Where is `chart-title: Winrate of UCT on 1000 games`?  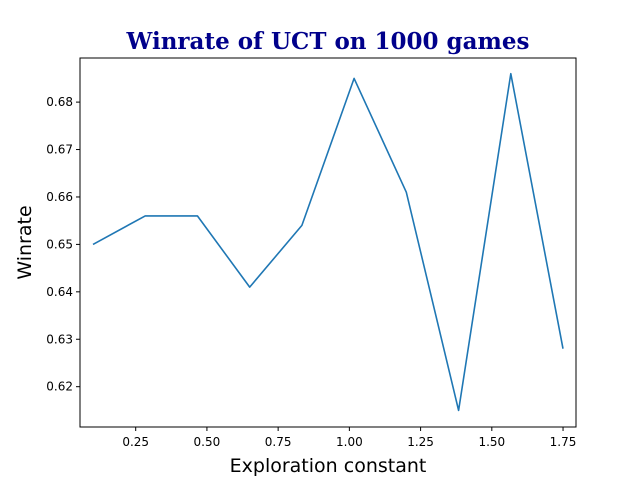
chart-title: Winrate of UCT on 1000 games is located at coordinates (328, 41).